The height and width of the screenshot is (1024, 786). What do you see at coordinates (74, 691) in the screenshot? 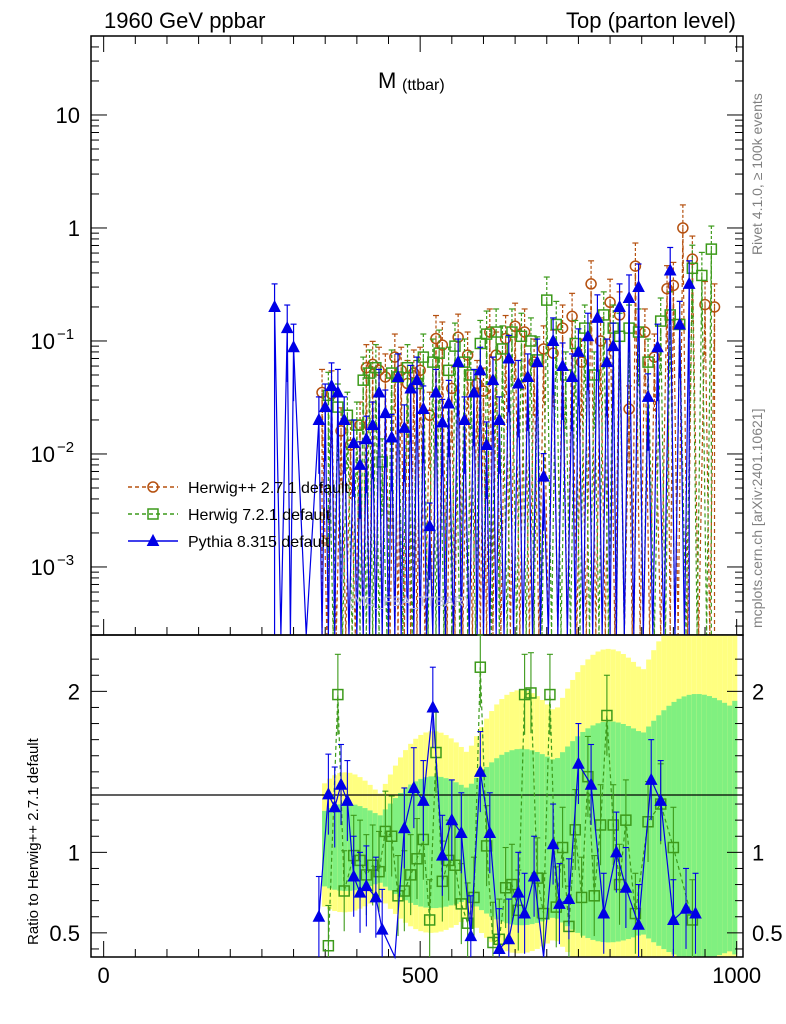
I see `ratio-tick-label-left: 2` at bounding box center [74, 691].